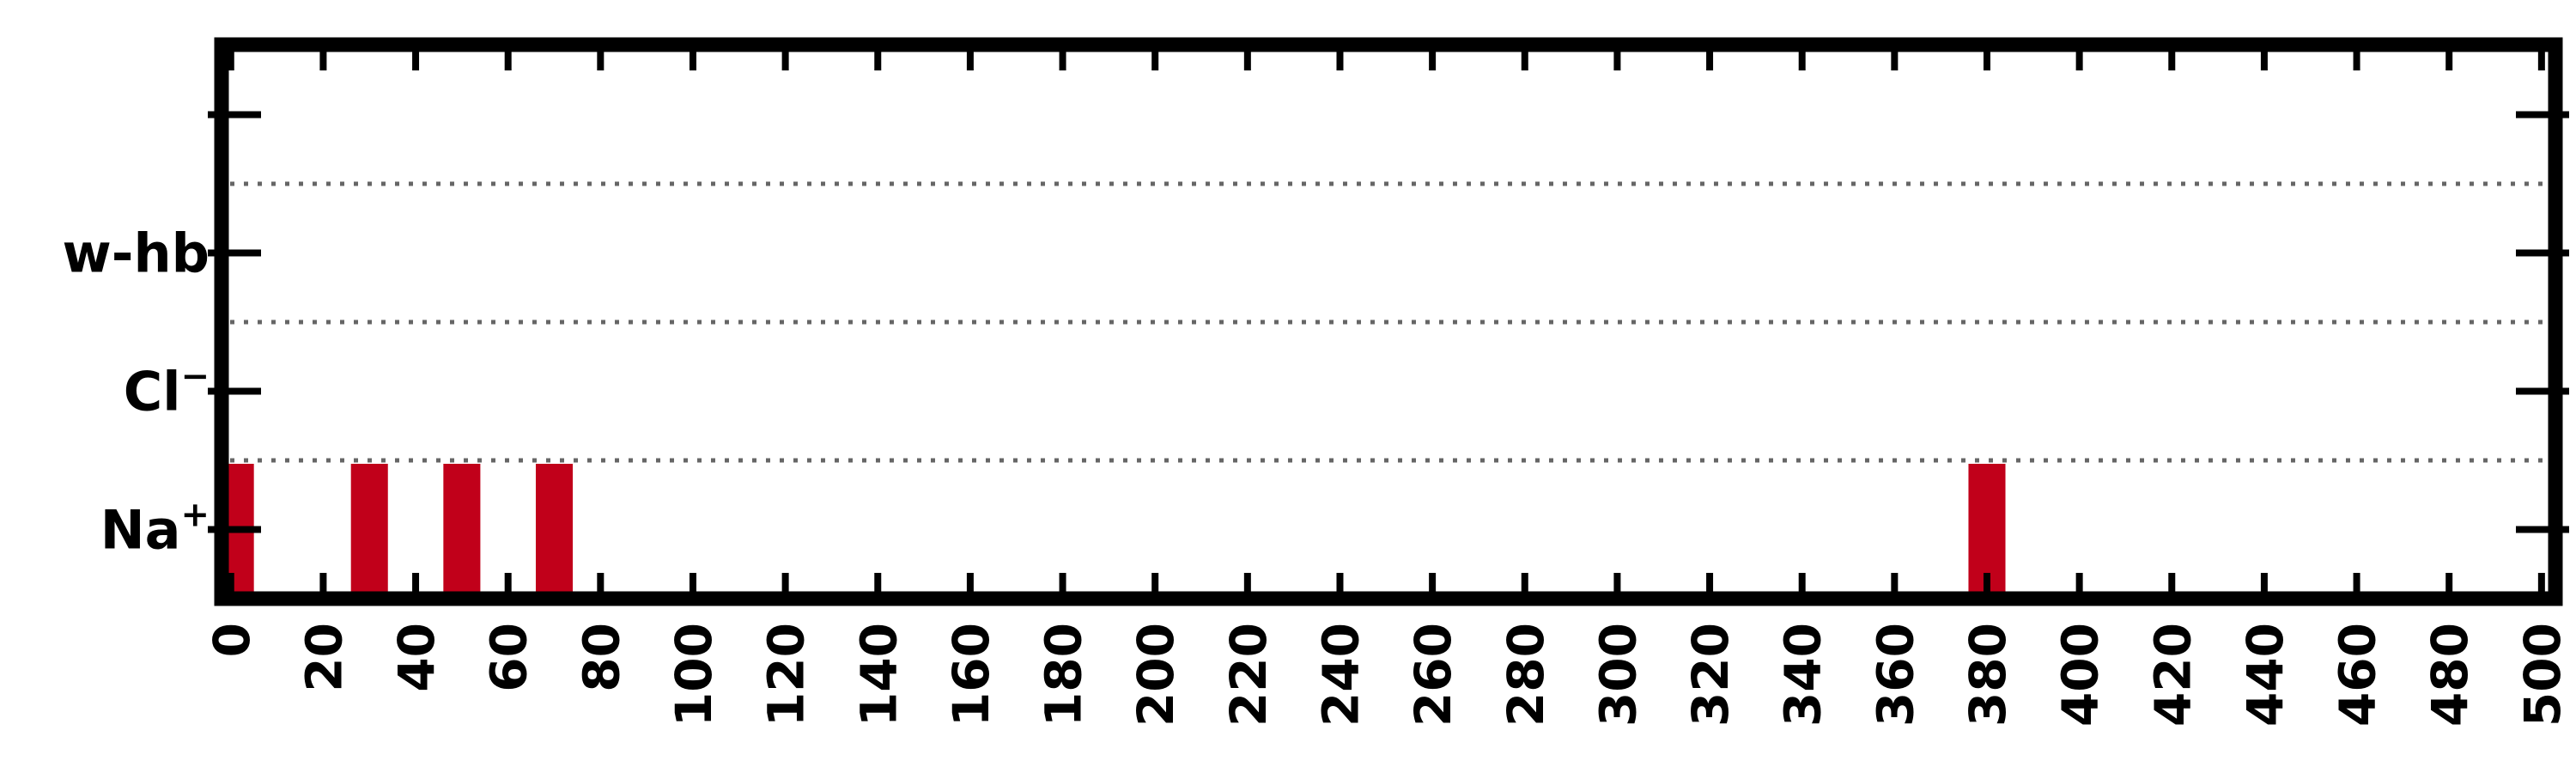 This screenshot has height=773, width=2576. Describe the element at coordinates (1156, 675) in the screenshot. I see `x-tick-label: 200` at that location.